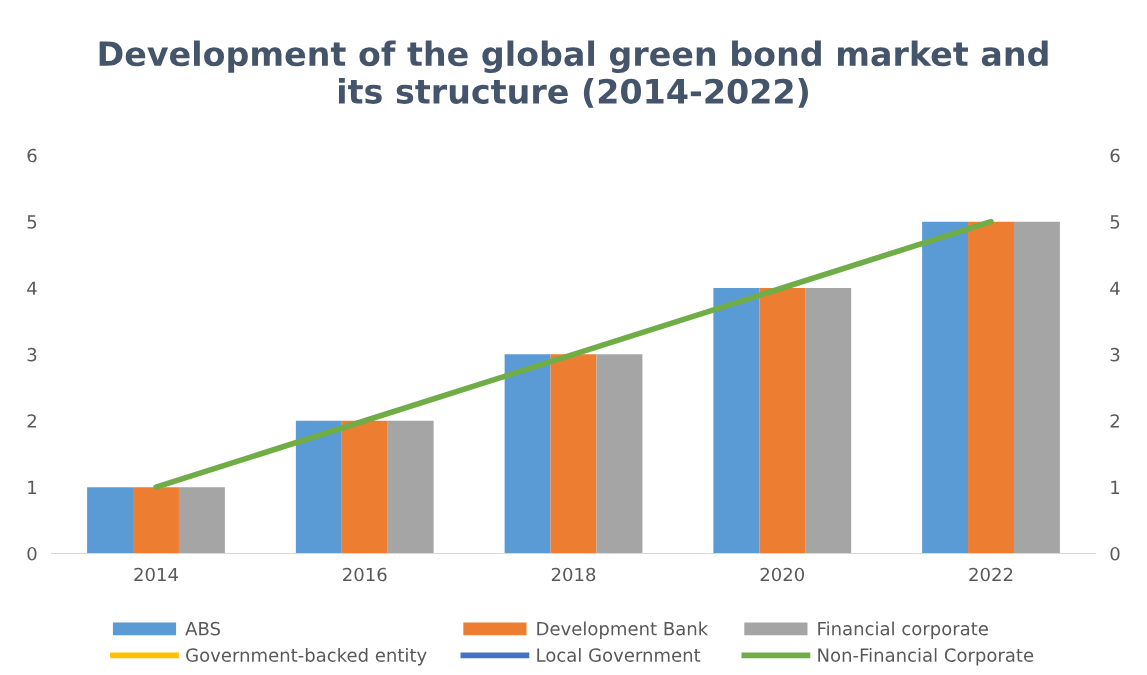  Describe the element at coordinates (365, 574) in the screenshot. I see `x-tick-label: 2016` at that location.